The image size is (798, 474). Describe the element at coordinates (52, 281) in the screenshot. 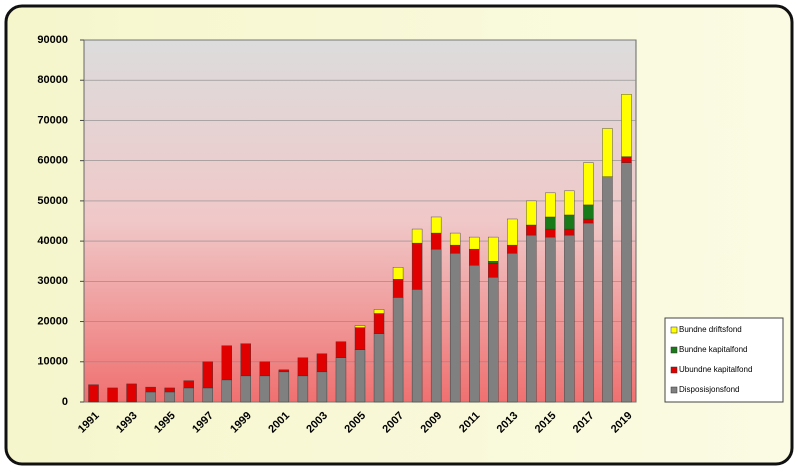

I see `y-tick-label: 30000` at that location.